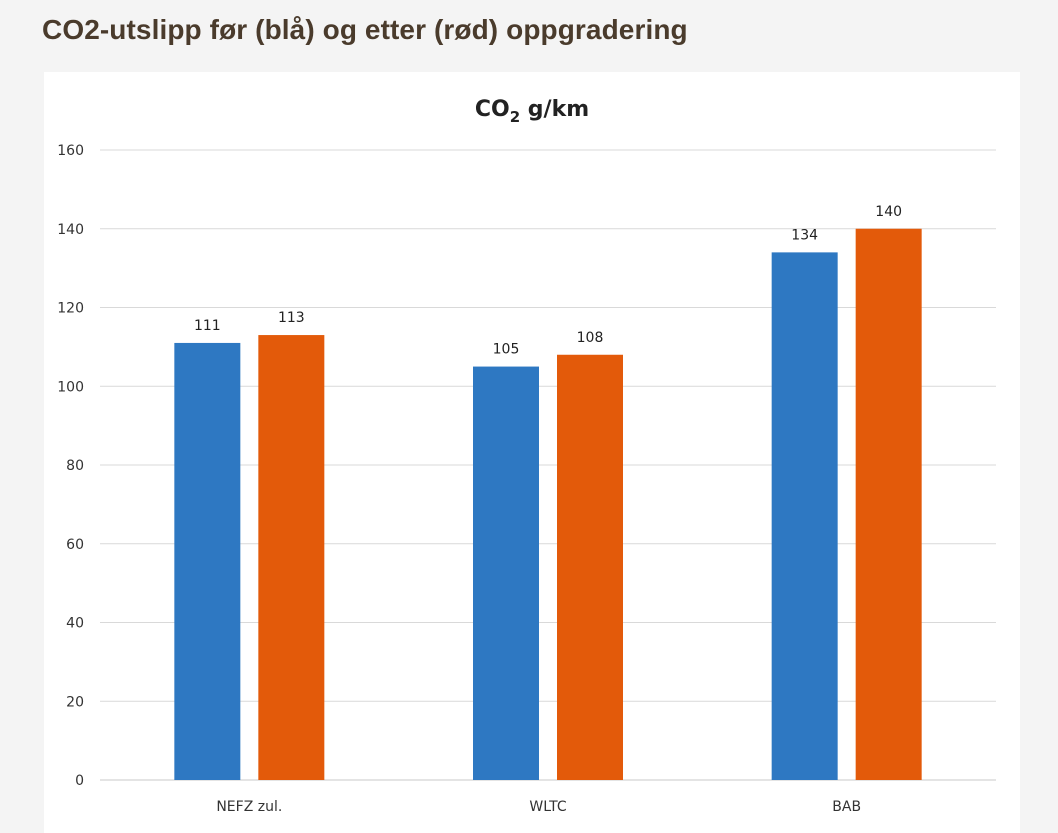 This screenshot has height=833, width=1058. Describe the element at coordinates (79, 781) in the screenshot. I see `y-tick-label: 0` at that location.